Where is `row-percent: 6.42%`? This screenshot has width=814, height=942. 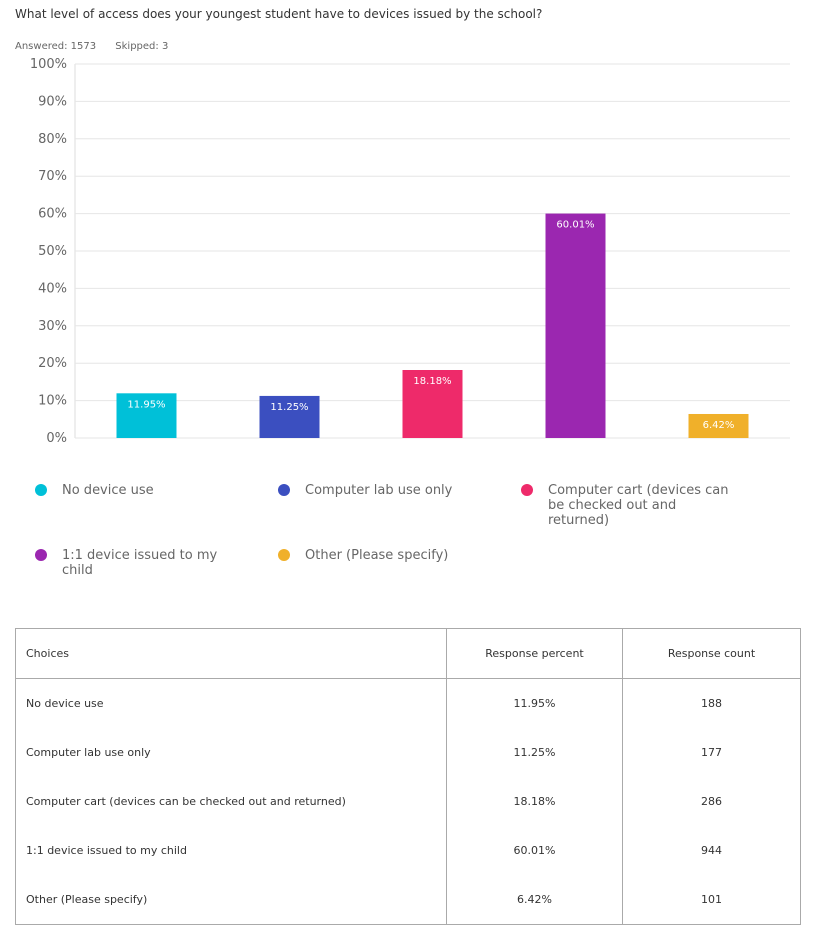
row-percent: 6.42% is located at coordinates (534, 900).